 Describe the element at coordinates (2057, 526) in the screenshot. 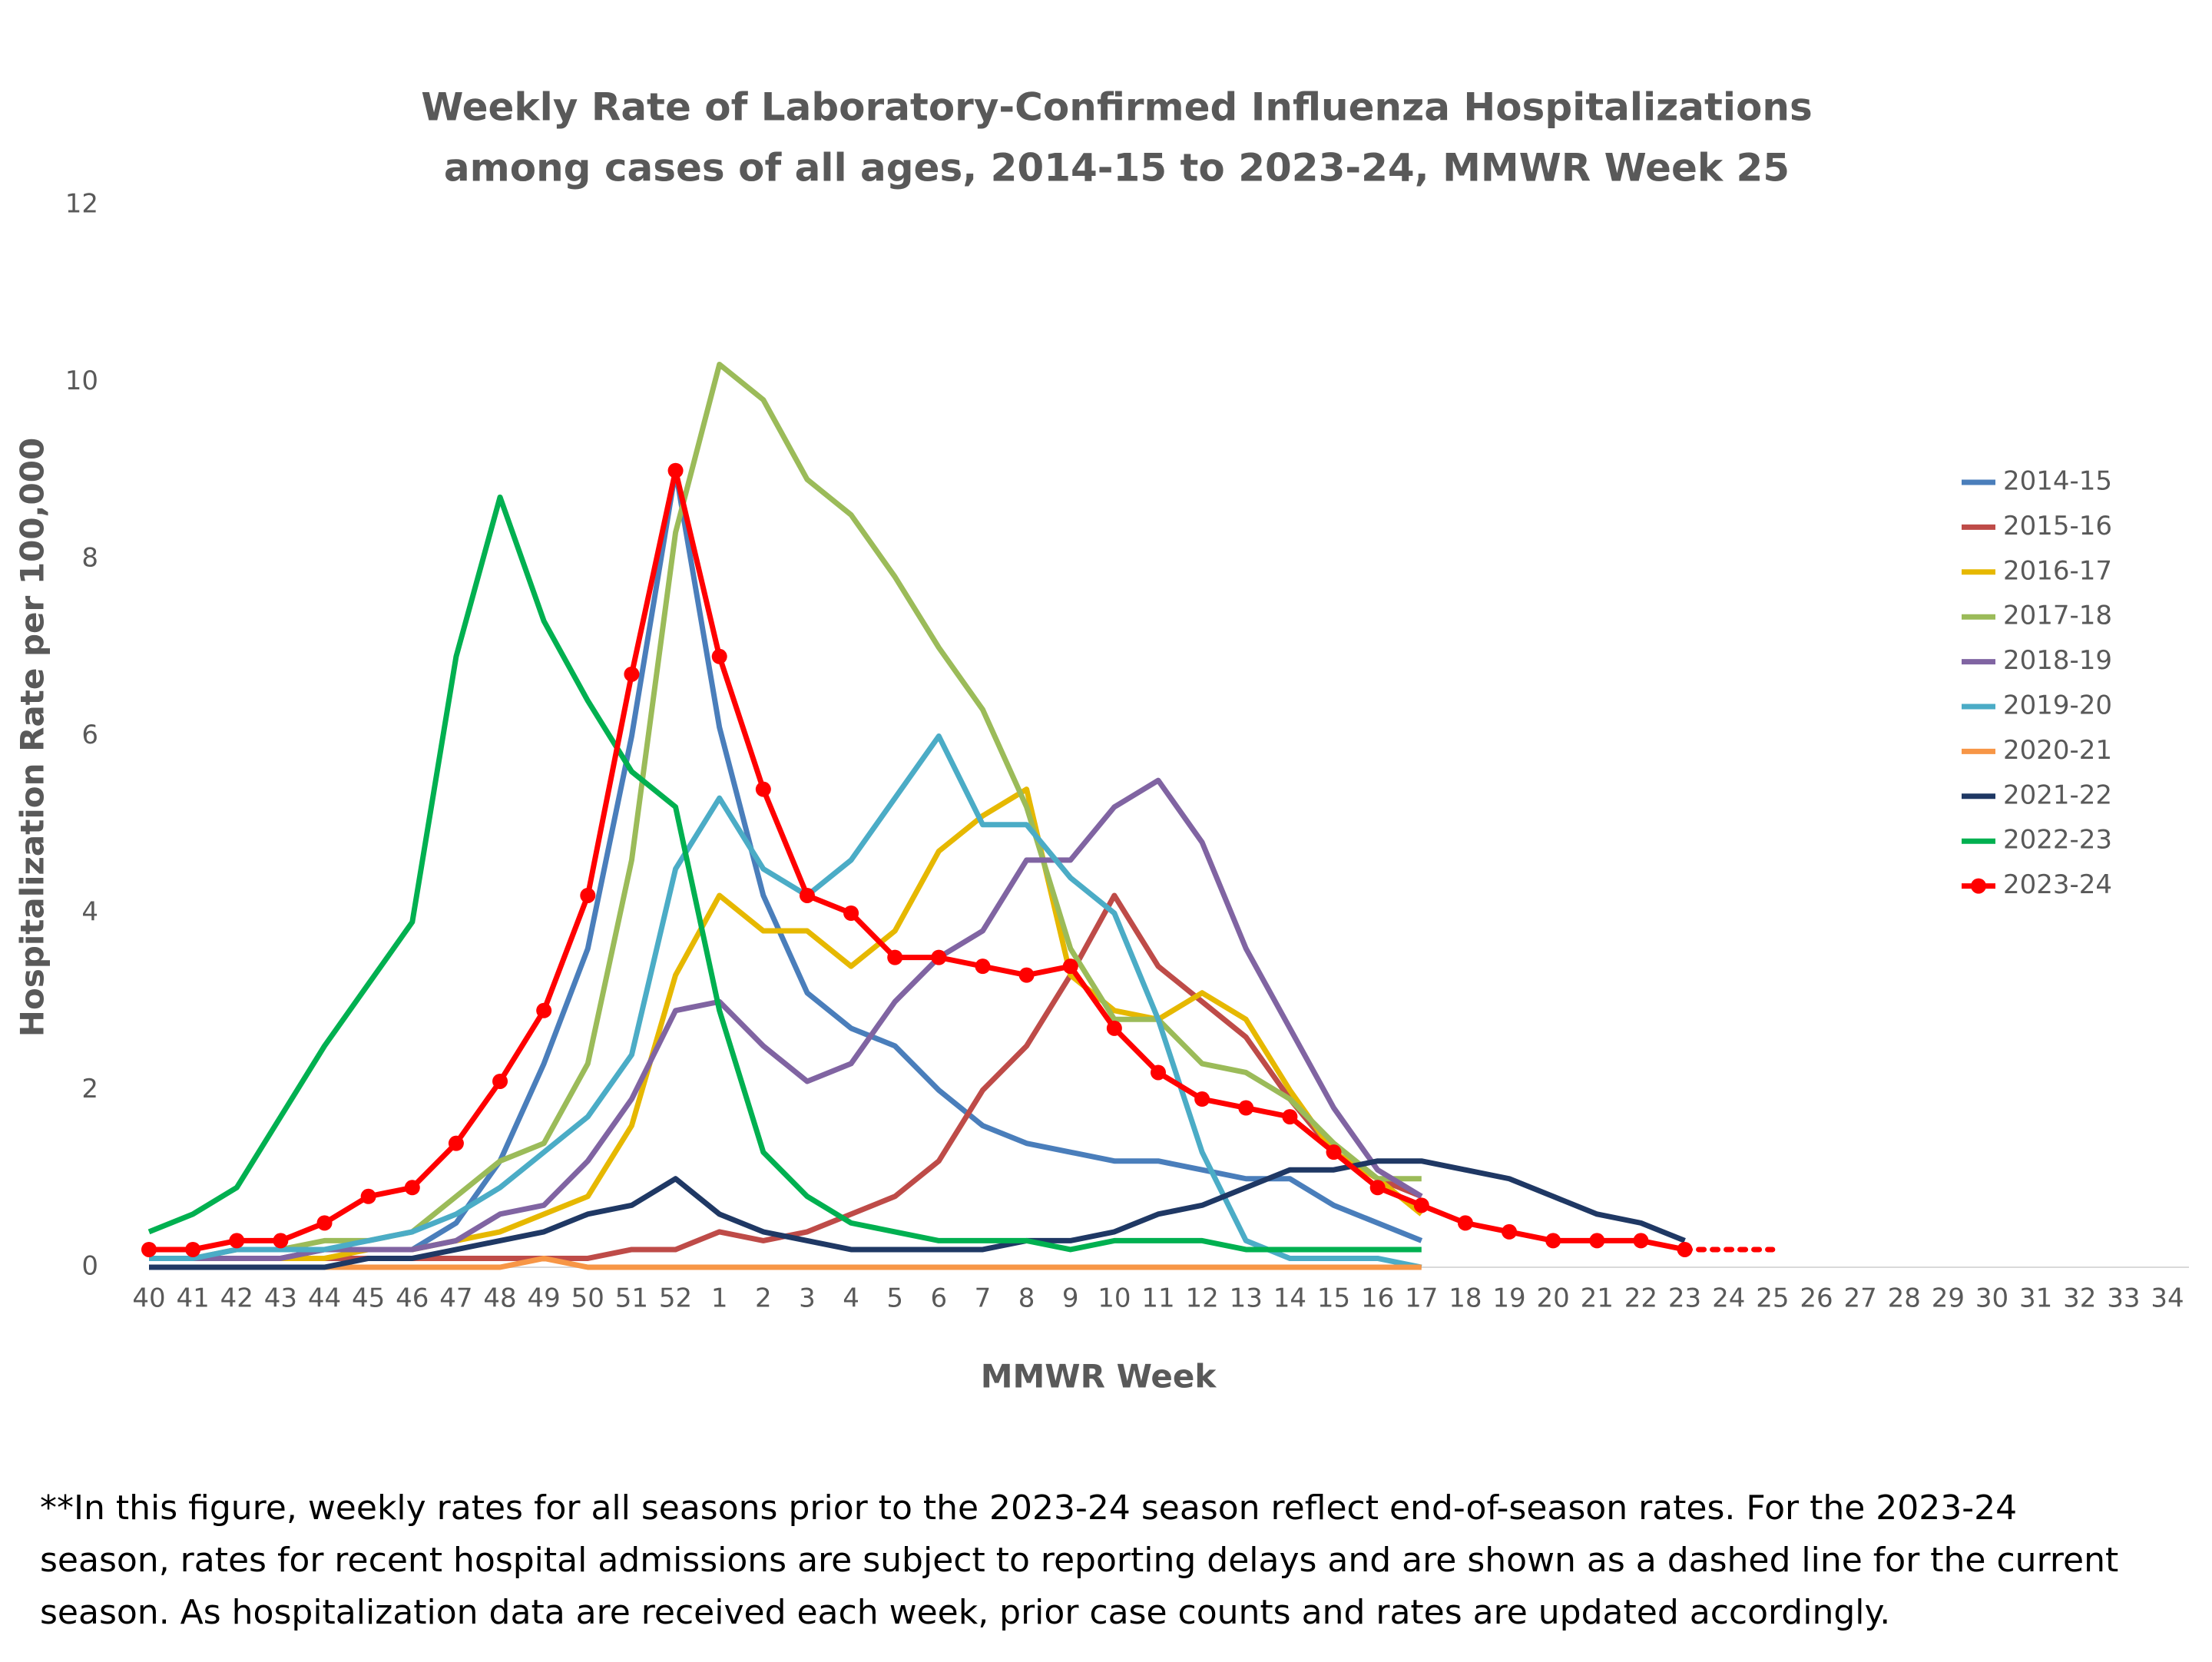

I see `legend-label: 2015-16` at that location.